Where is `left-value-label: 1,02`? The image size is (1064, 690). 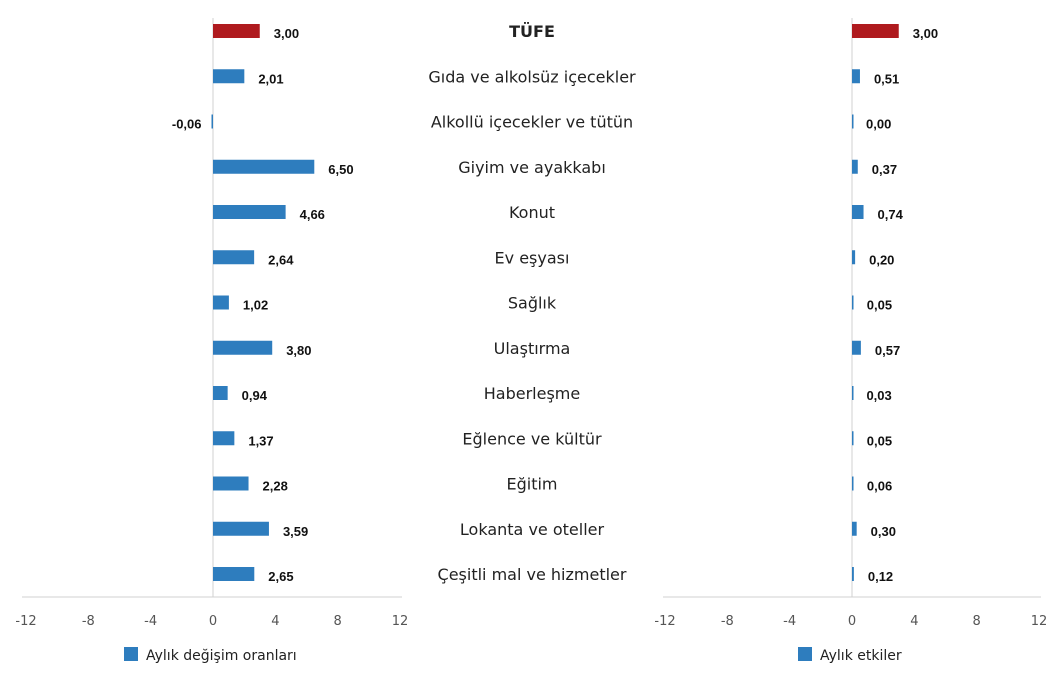
left-value-label: 1,02 is located at coordinates (255, 305).